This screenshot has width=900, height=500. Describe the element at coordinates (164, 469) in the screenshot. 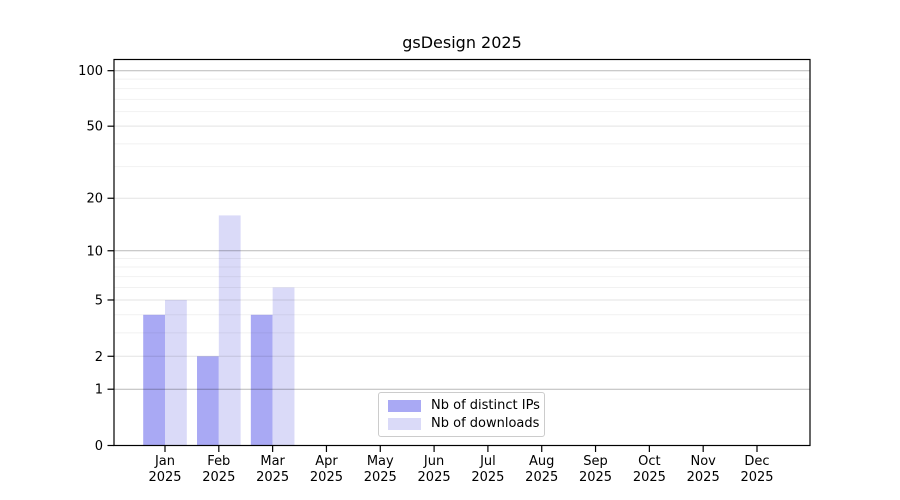

I see `x-tick-label-jan: Jan 2025` at that location.